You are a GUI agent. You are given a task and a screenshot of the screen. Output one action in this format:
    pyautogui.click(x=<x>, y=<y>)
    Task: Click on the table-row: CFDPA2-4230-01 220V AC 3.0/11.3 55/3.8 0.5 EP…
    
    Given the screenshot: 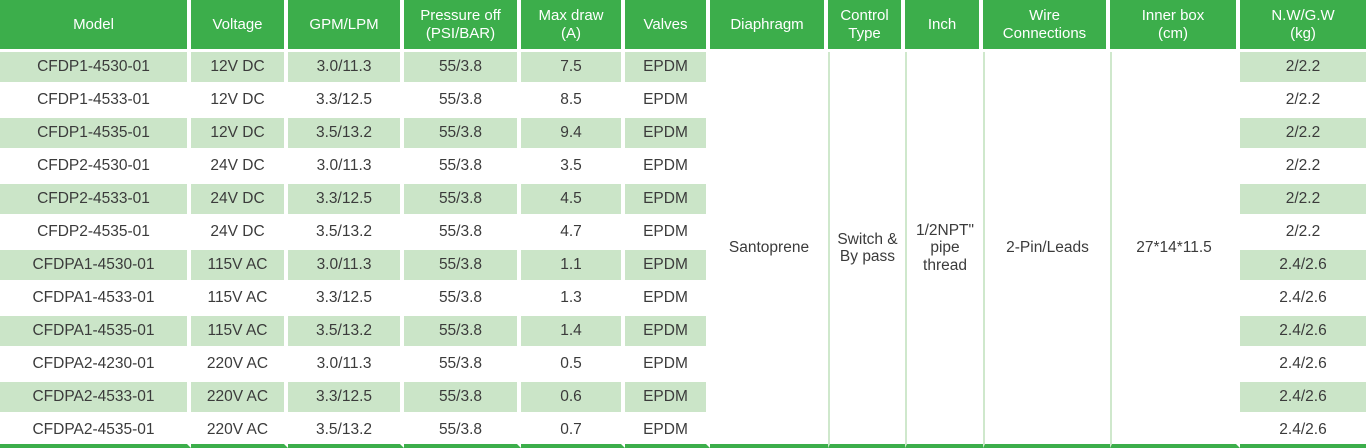 What is the action you would take?
    pyautogui.click(x=683, y=365)
    